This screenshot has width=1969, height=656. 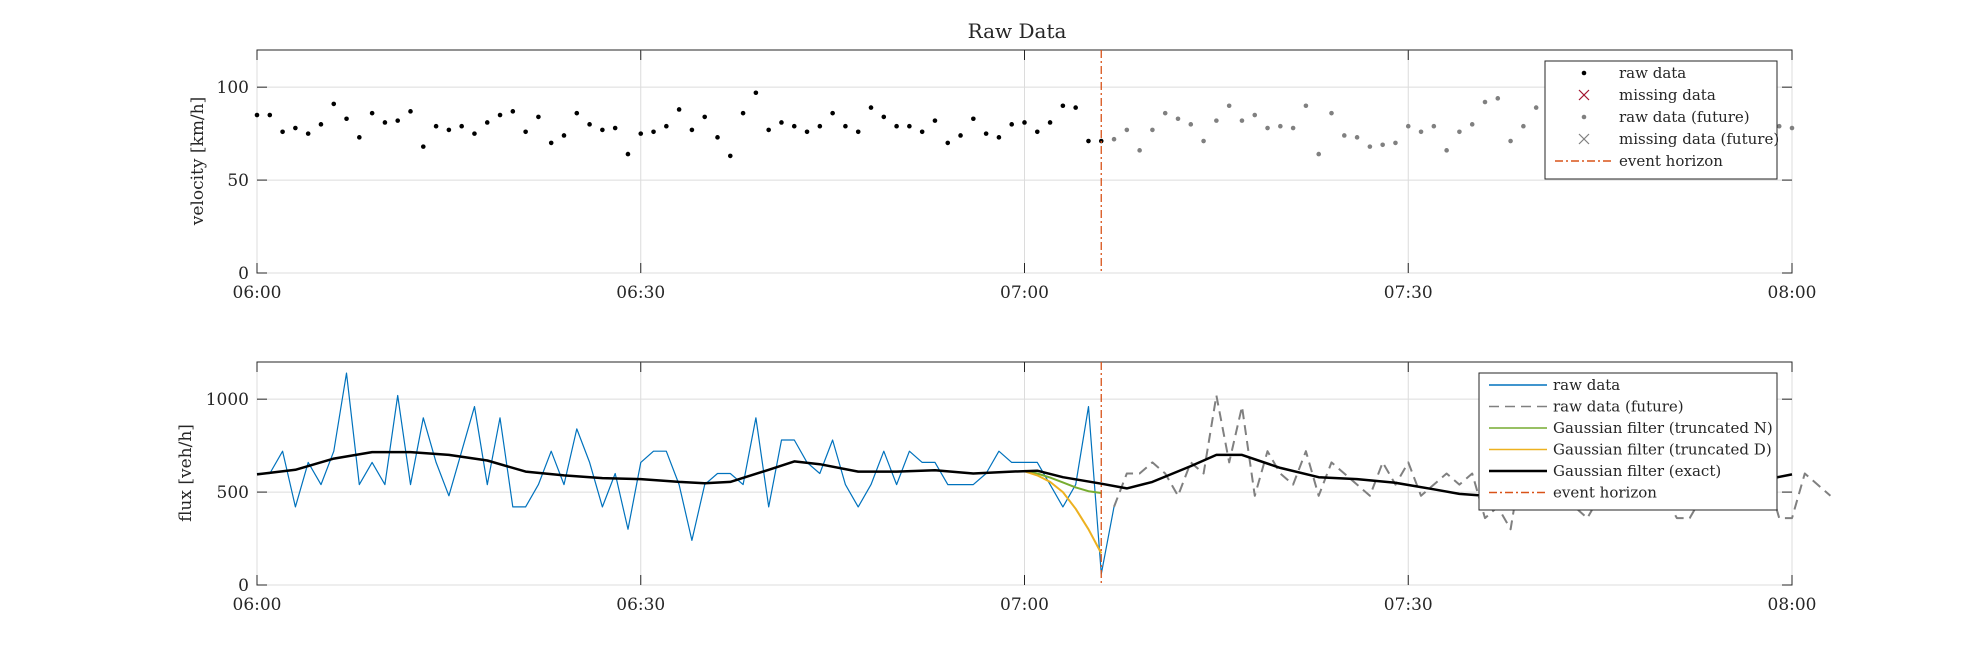 I want to click on flux-legend-box, so click(x=1628, y=441).